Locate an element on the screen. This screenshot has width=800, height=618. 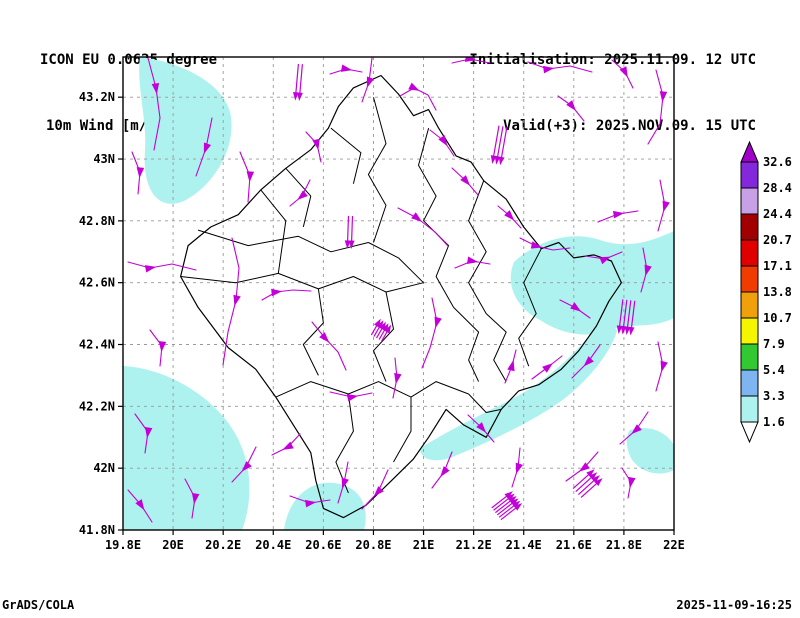
colorbar-tick-label: 13.8 is located at coordinates (777, 292).